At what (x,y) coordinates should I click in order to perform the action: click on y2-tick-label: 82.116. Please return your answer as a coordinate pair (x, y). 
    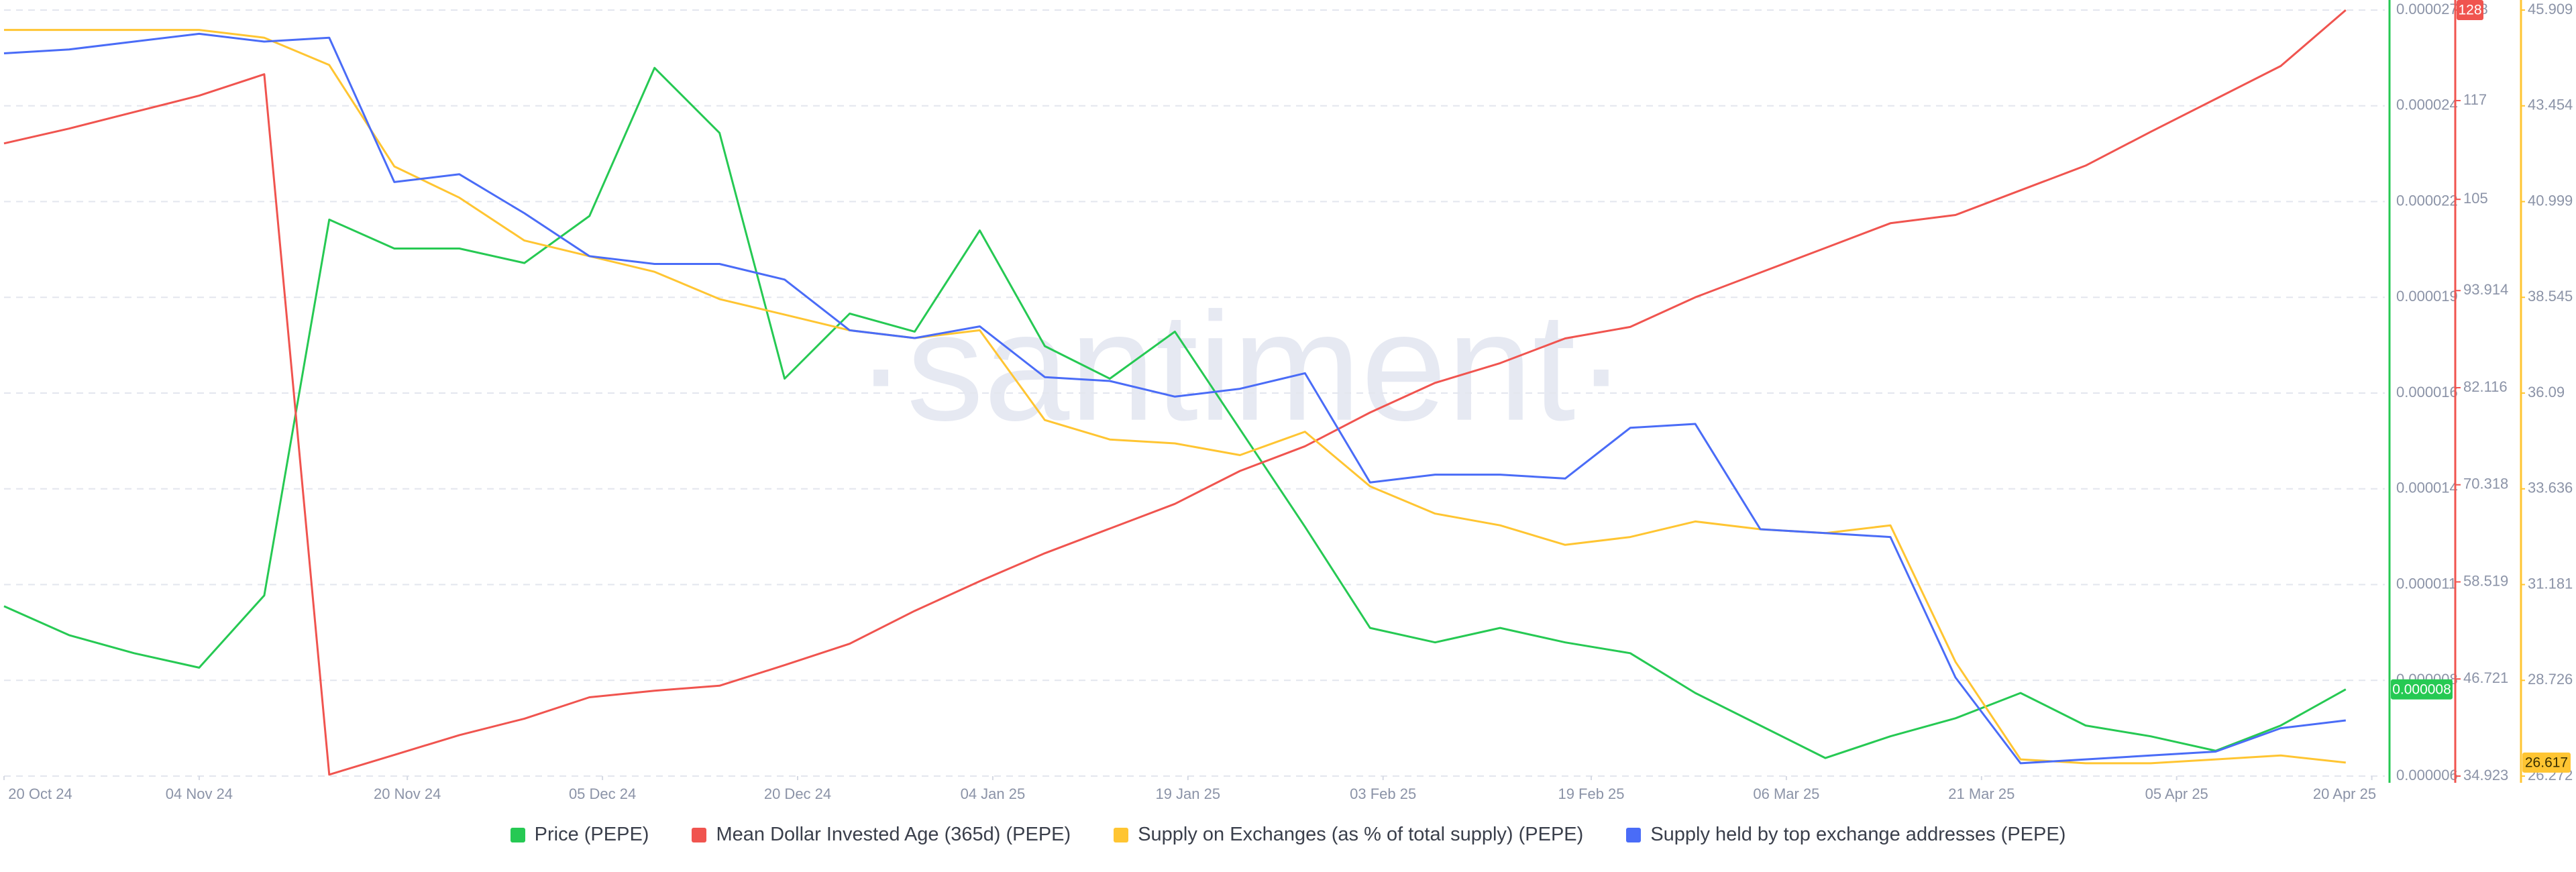
    Looking at the image, I should click on (2485, 386).